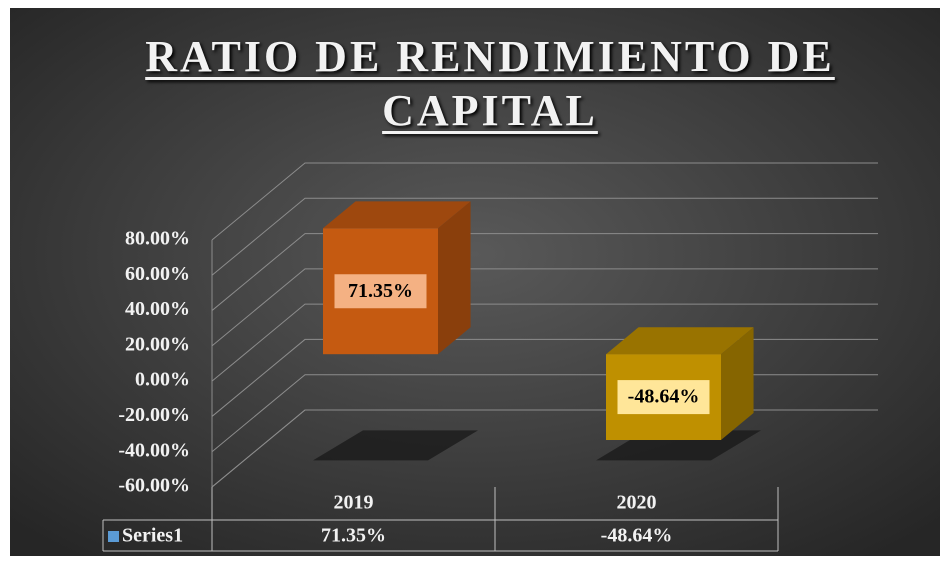 This screenshot has height=564, width=949. Describe the element at coordinates (162, 380) in the screenshot. I see `y-tick-label: 0.00%` at that location.